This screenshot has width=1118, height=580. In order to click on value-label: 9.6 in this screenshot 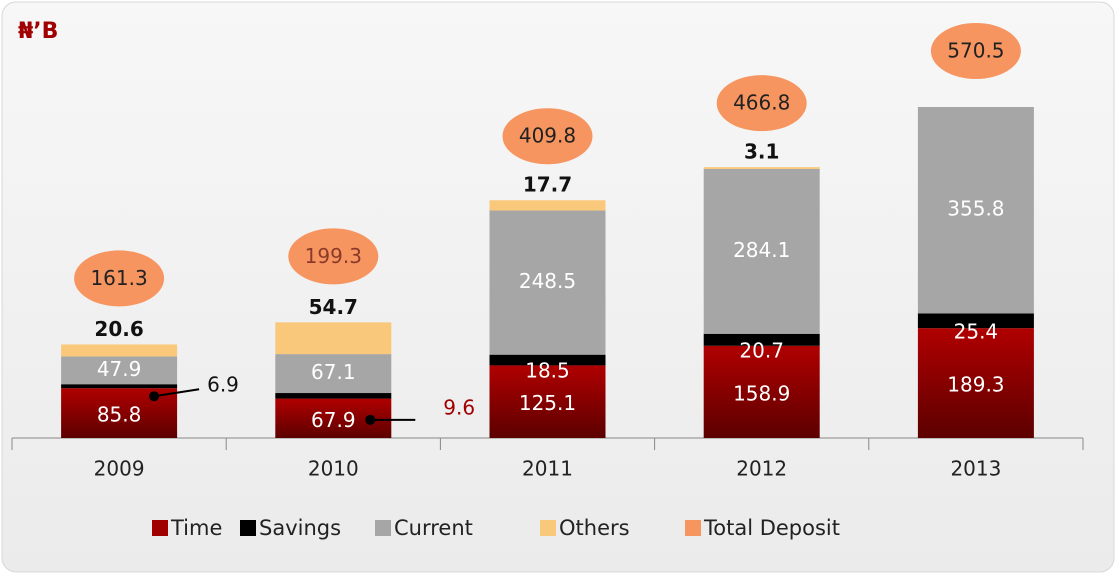, I will do `click(459, 407)`.